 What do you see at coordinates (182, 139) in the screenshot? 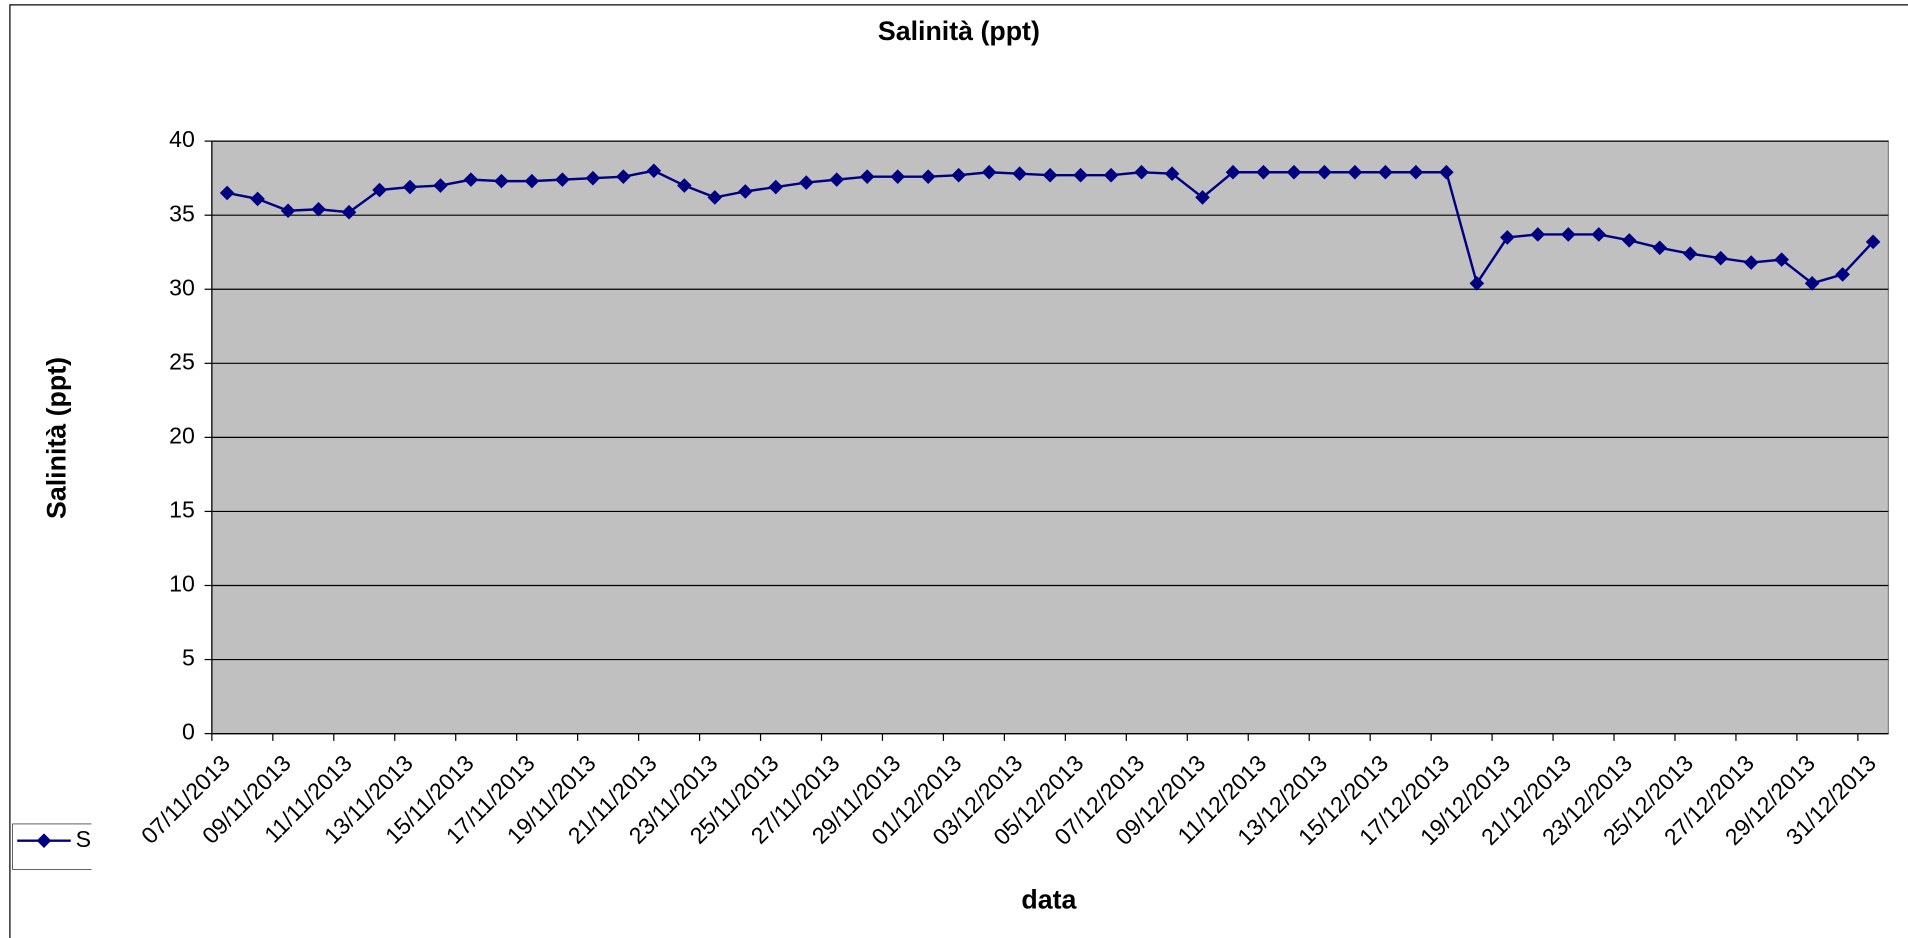
I see `y-tick-label: 40` at bounding box center [182, 139].